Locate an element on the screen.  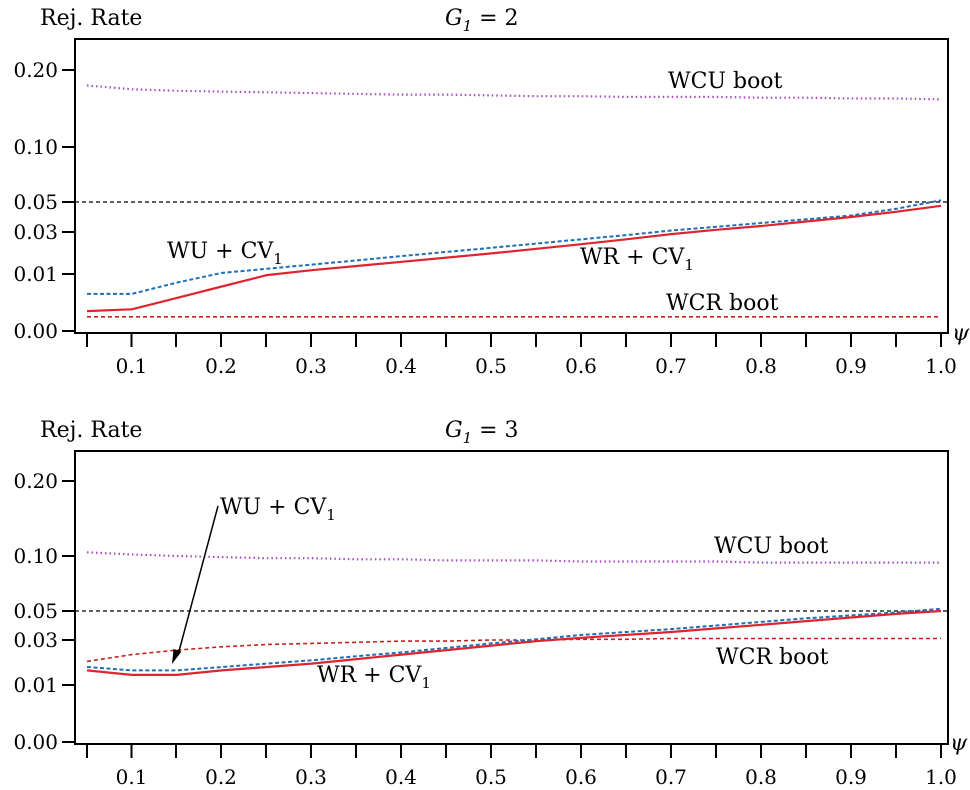
annotation-arrow-head is located at coordinates (177, 656).